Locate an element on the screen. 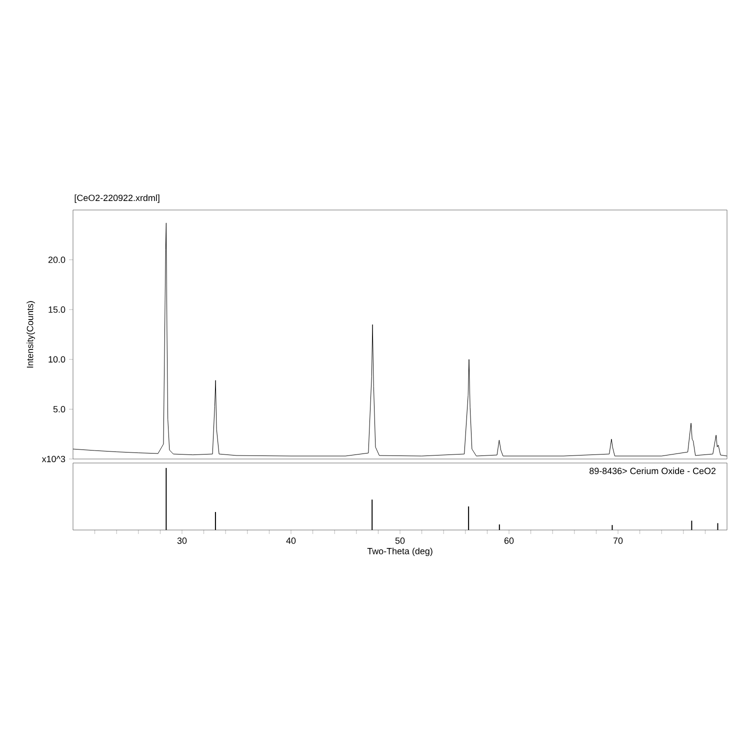 Image resolution: width=750 pixels, height=750 pixels. y-tick-label: 20.0 is located at coordinates (57, 259).